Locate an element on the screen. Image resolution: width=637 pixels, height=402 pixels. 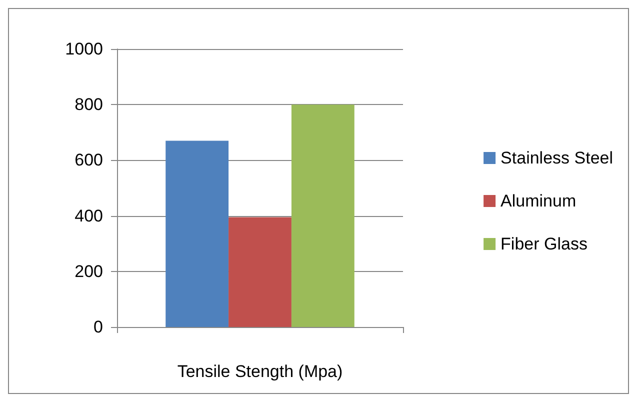
y-tick-label: 600 is located at coordinates (88, 160).